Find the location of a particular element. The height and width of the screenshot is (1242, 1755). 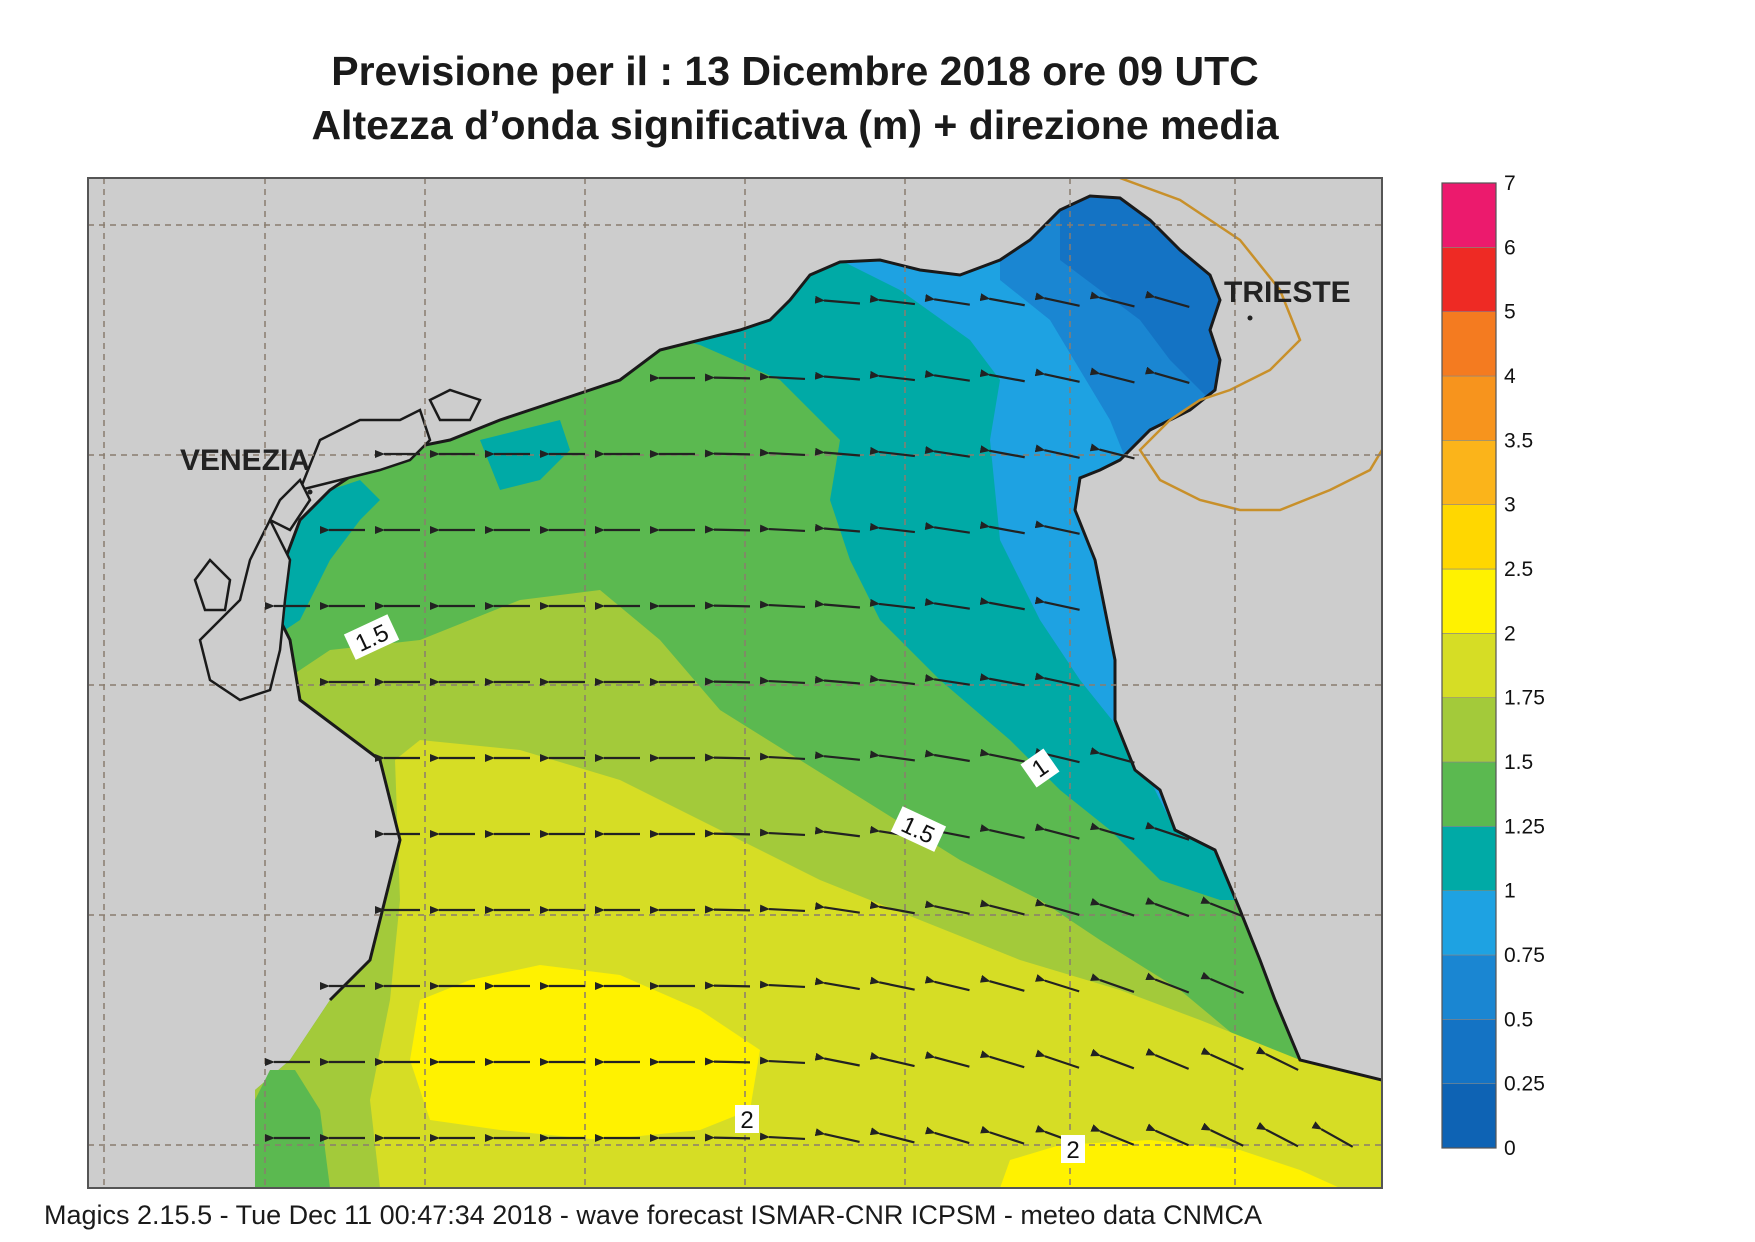

legend-tick-label: 0.25 is located at coordinates (1524, 1084).